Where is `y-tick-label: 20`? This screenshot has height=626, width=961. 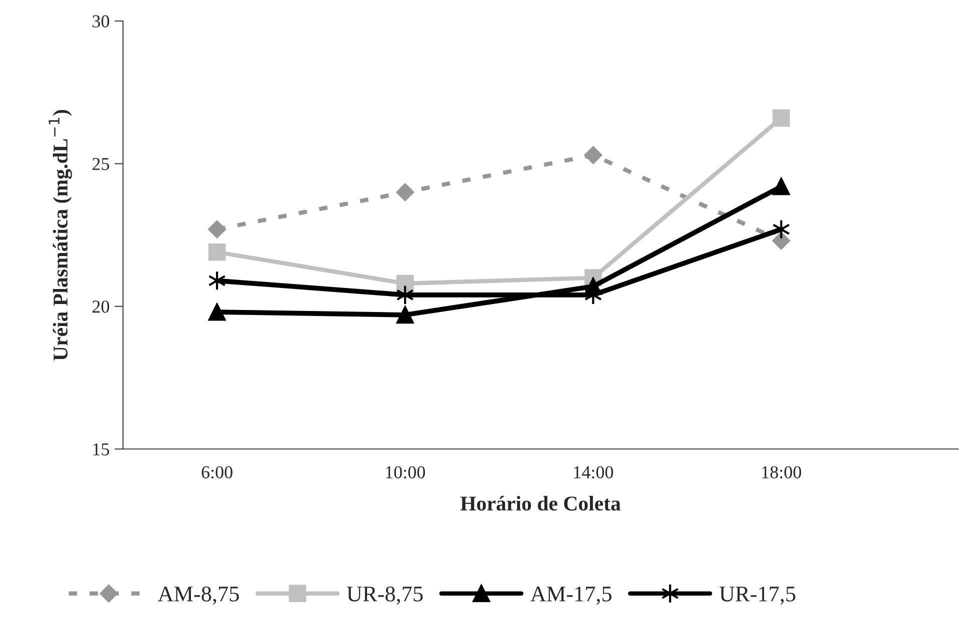 y-tick-label: 20 is located at coordinates (101, 306).